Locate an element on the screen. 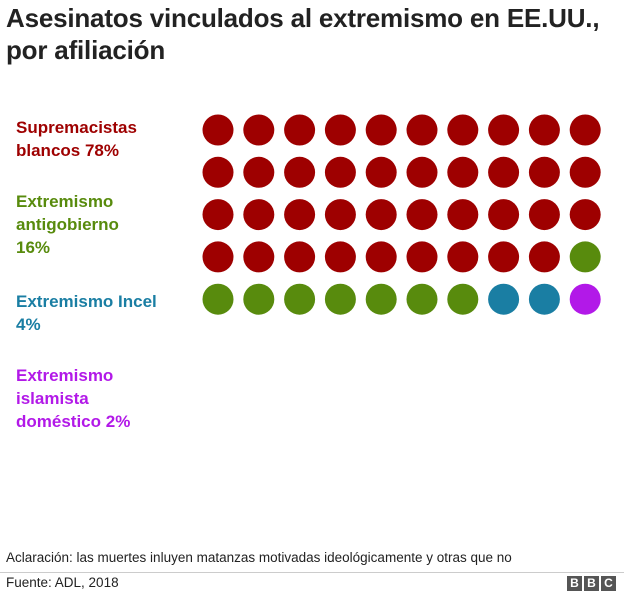 This screenshot has height=596, width=624. legend-item-islamista: Extremismo islamista doméstico 2% is located at coordinates (73, 398).